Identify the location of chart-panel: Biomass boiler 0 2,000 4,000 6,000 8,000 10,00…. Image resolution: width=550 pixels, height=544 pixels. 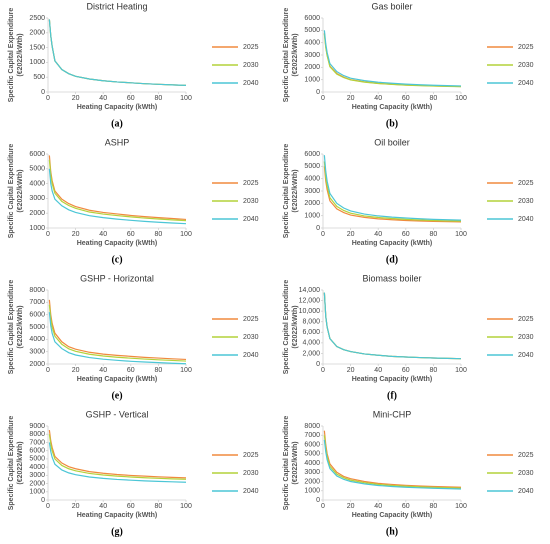
(408, 337).